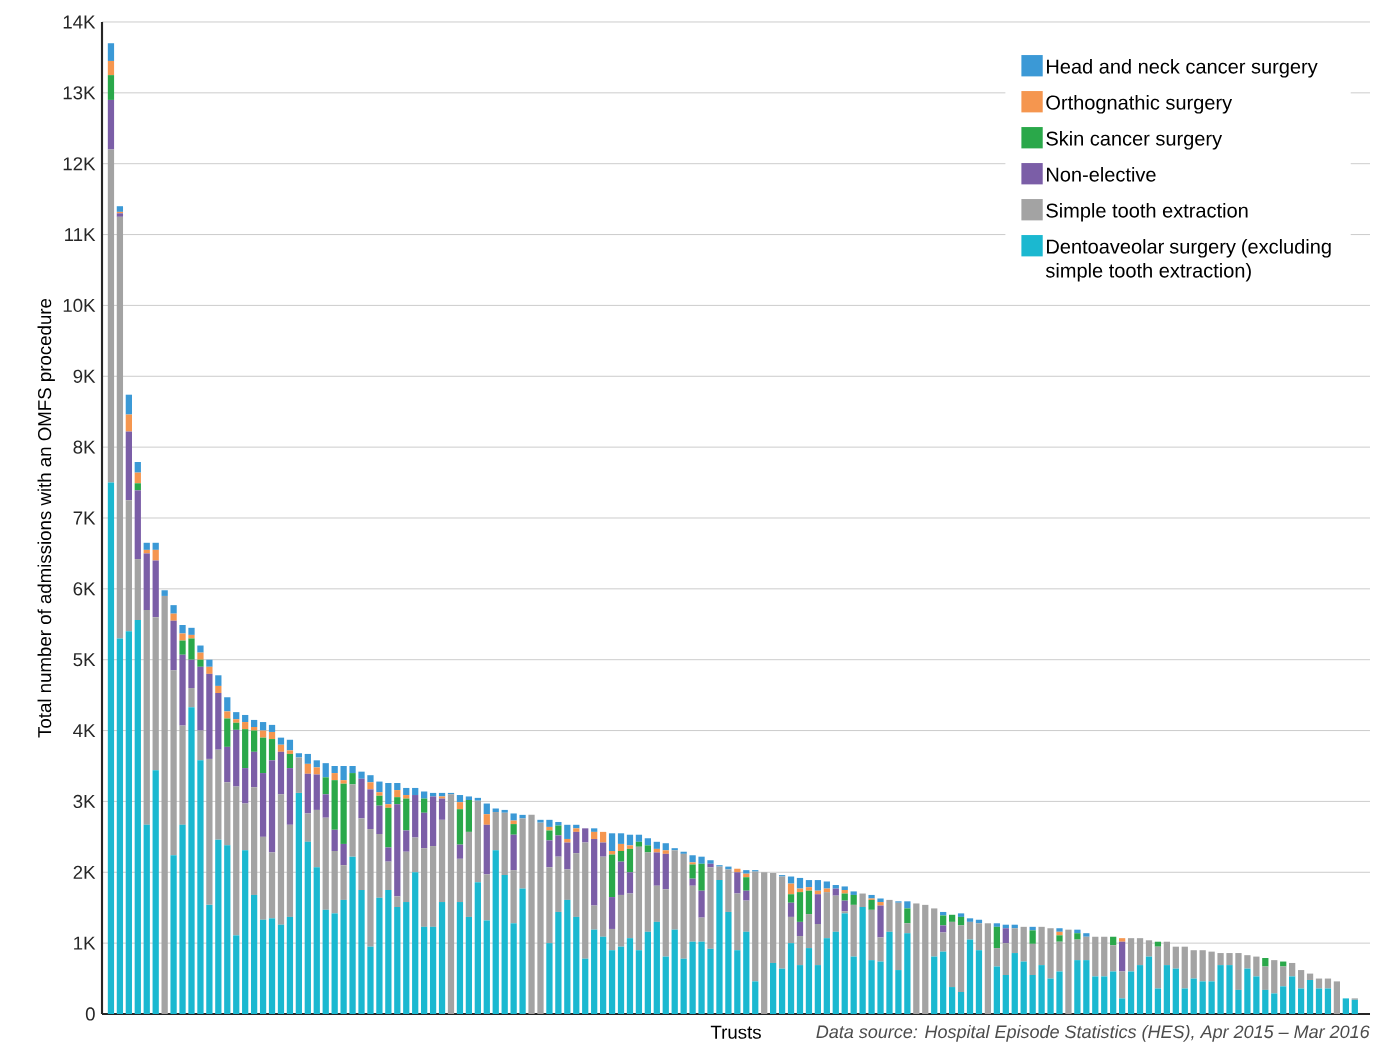 The width and height of the screenshot is (1389, 1052). I want to click on source-note: Data source: Hospital Episode Statistics (HES), Apr 2015 – Mar 2016, so click(1093, 1033).